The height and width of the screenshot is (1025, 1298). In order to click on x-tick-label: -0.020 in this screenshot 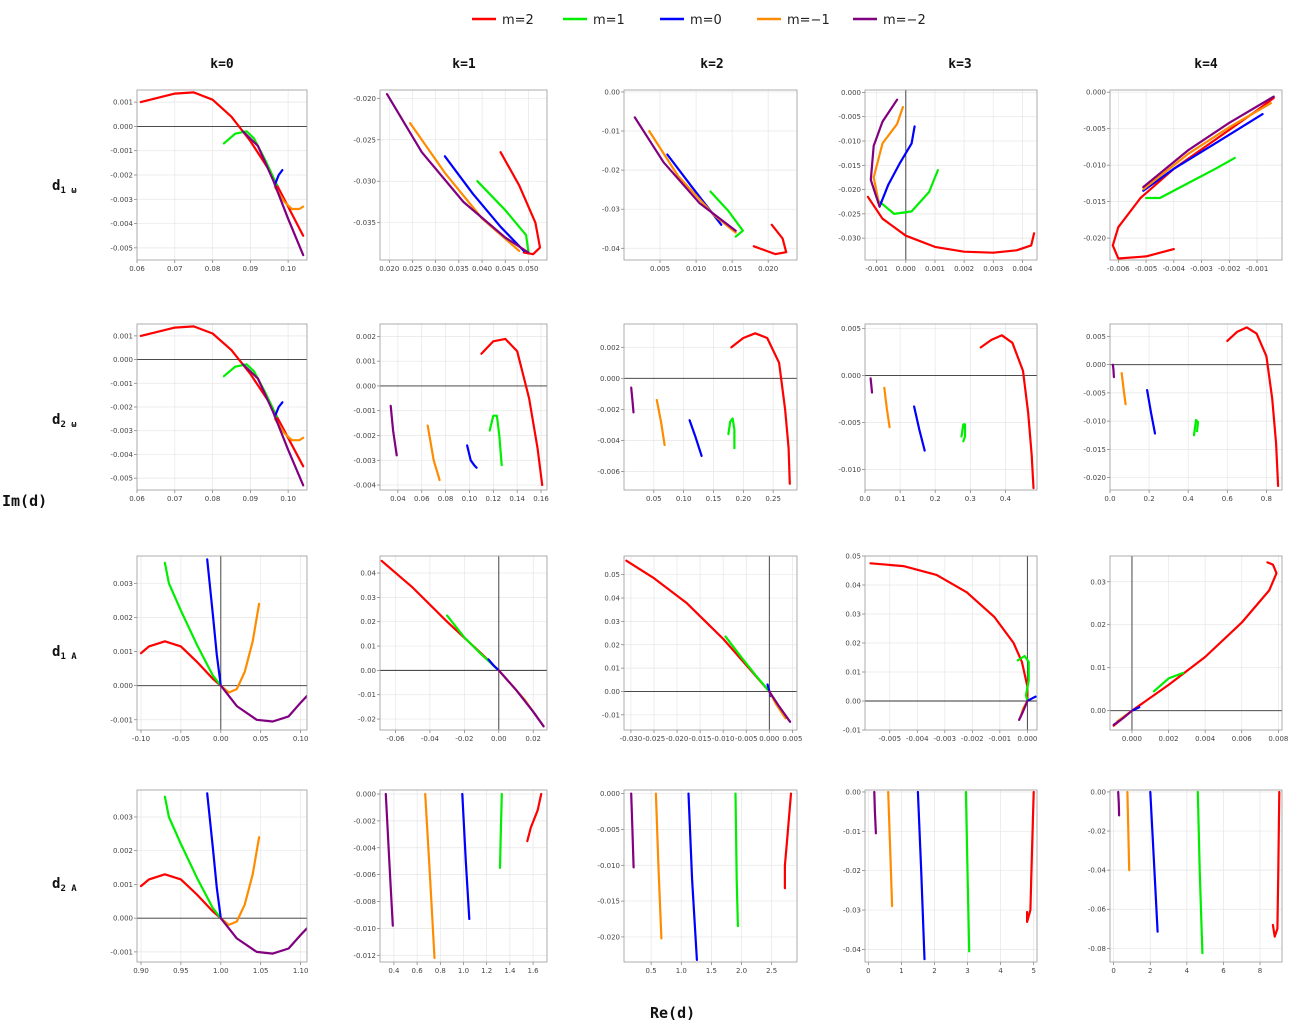, I will do `click(677, 739)`.